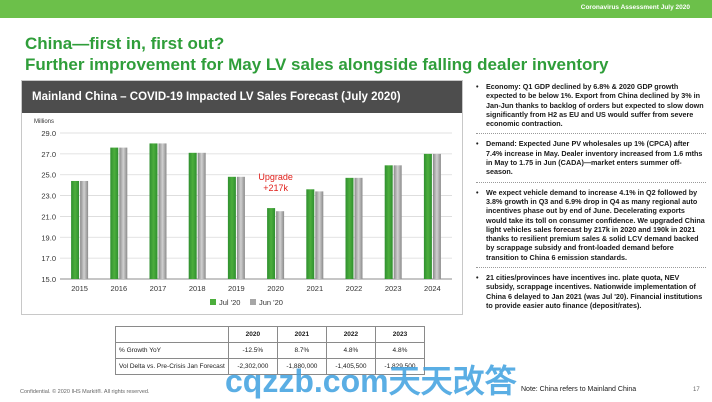 The image size is (712, 402). Describe the element at coordinates (275, 288) in the screenshot. I see `x-tick-label: 2020` at that location.